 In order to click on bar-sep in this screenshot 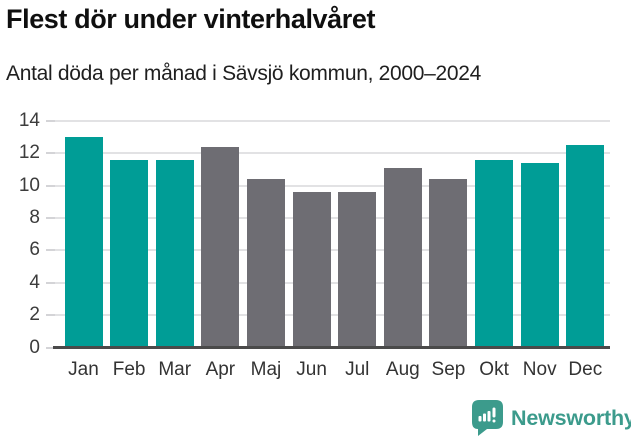, I will do `click(448, 263)`.